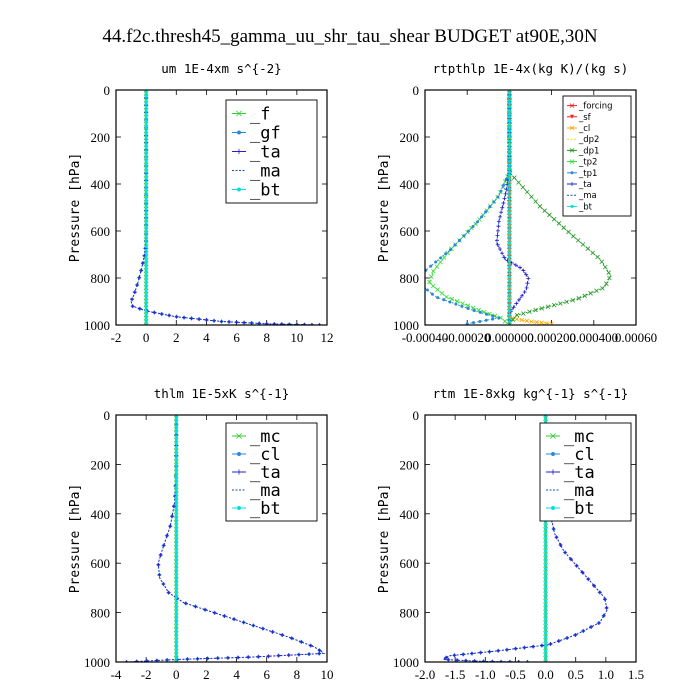  I want to click on x-tick-label: 0.5, so click(576, 674).